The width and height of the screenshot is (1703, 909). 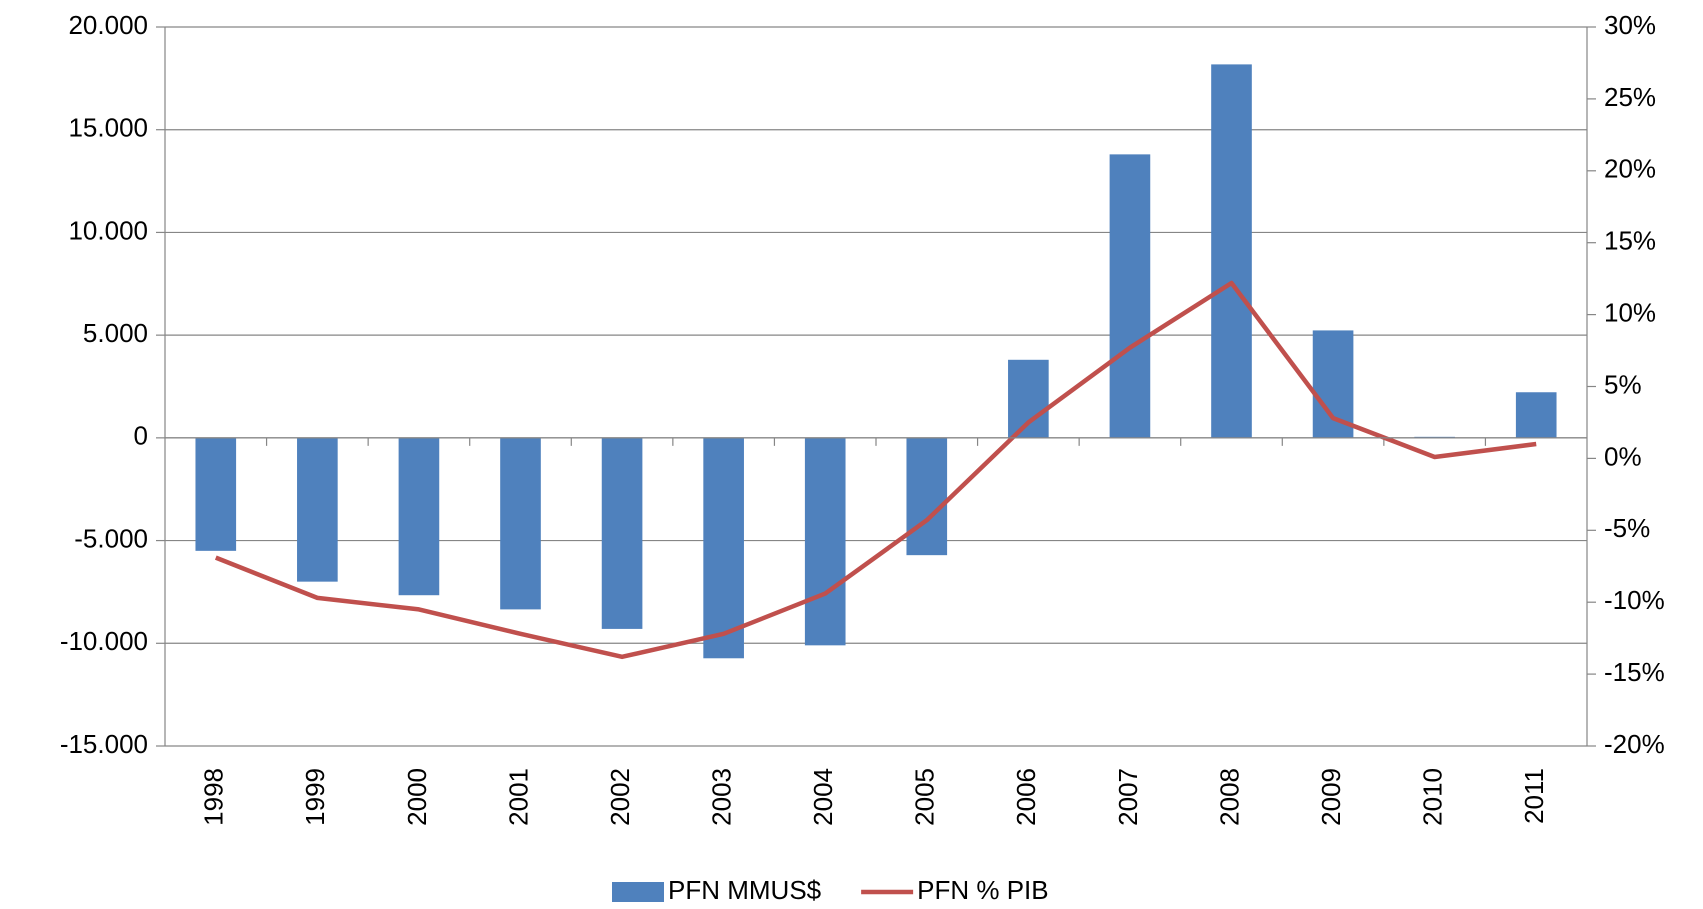 What do you see at coordinates (141, 436) in the screenshot?
I see `y-tick-label: 0` at bounding box center [141, 436].